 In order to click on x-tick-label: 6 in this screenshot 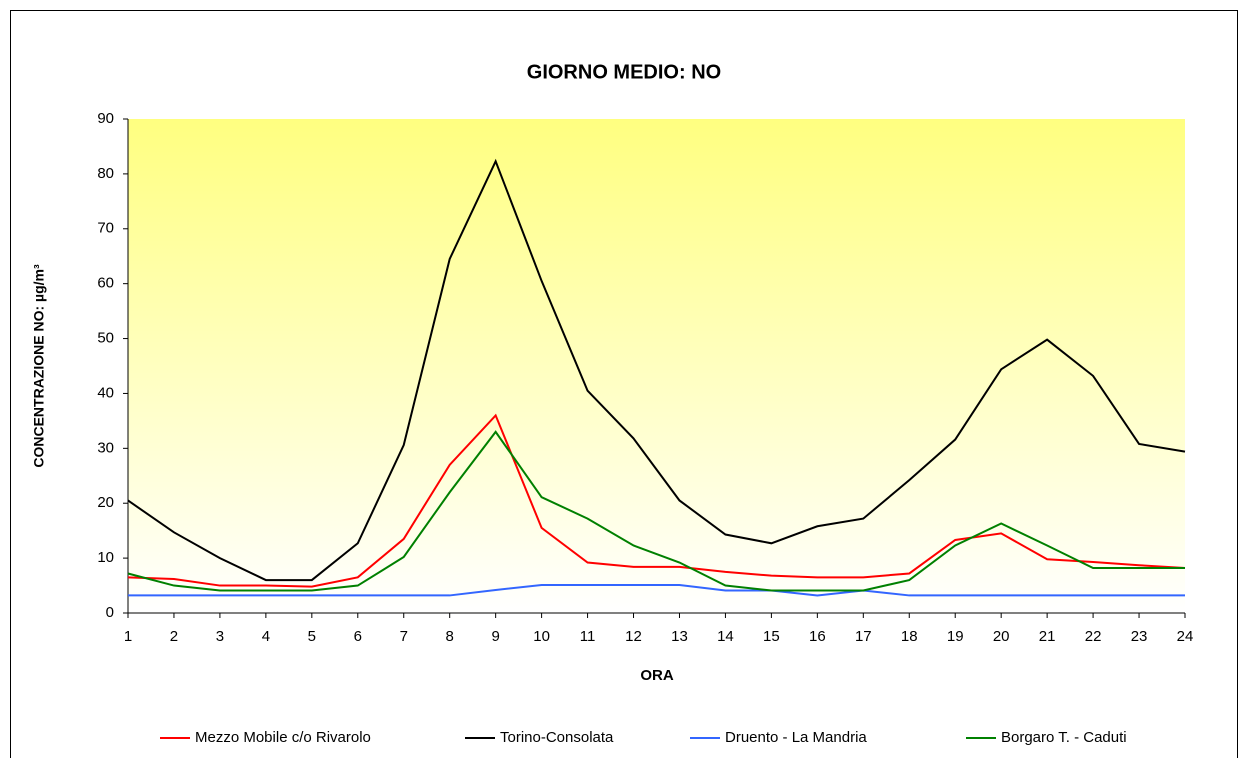, I will do `click(358, 636)`.